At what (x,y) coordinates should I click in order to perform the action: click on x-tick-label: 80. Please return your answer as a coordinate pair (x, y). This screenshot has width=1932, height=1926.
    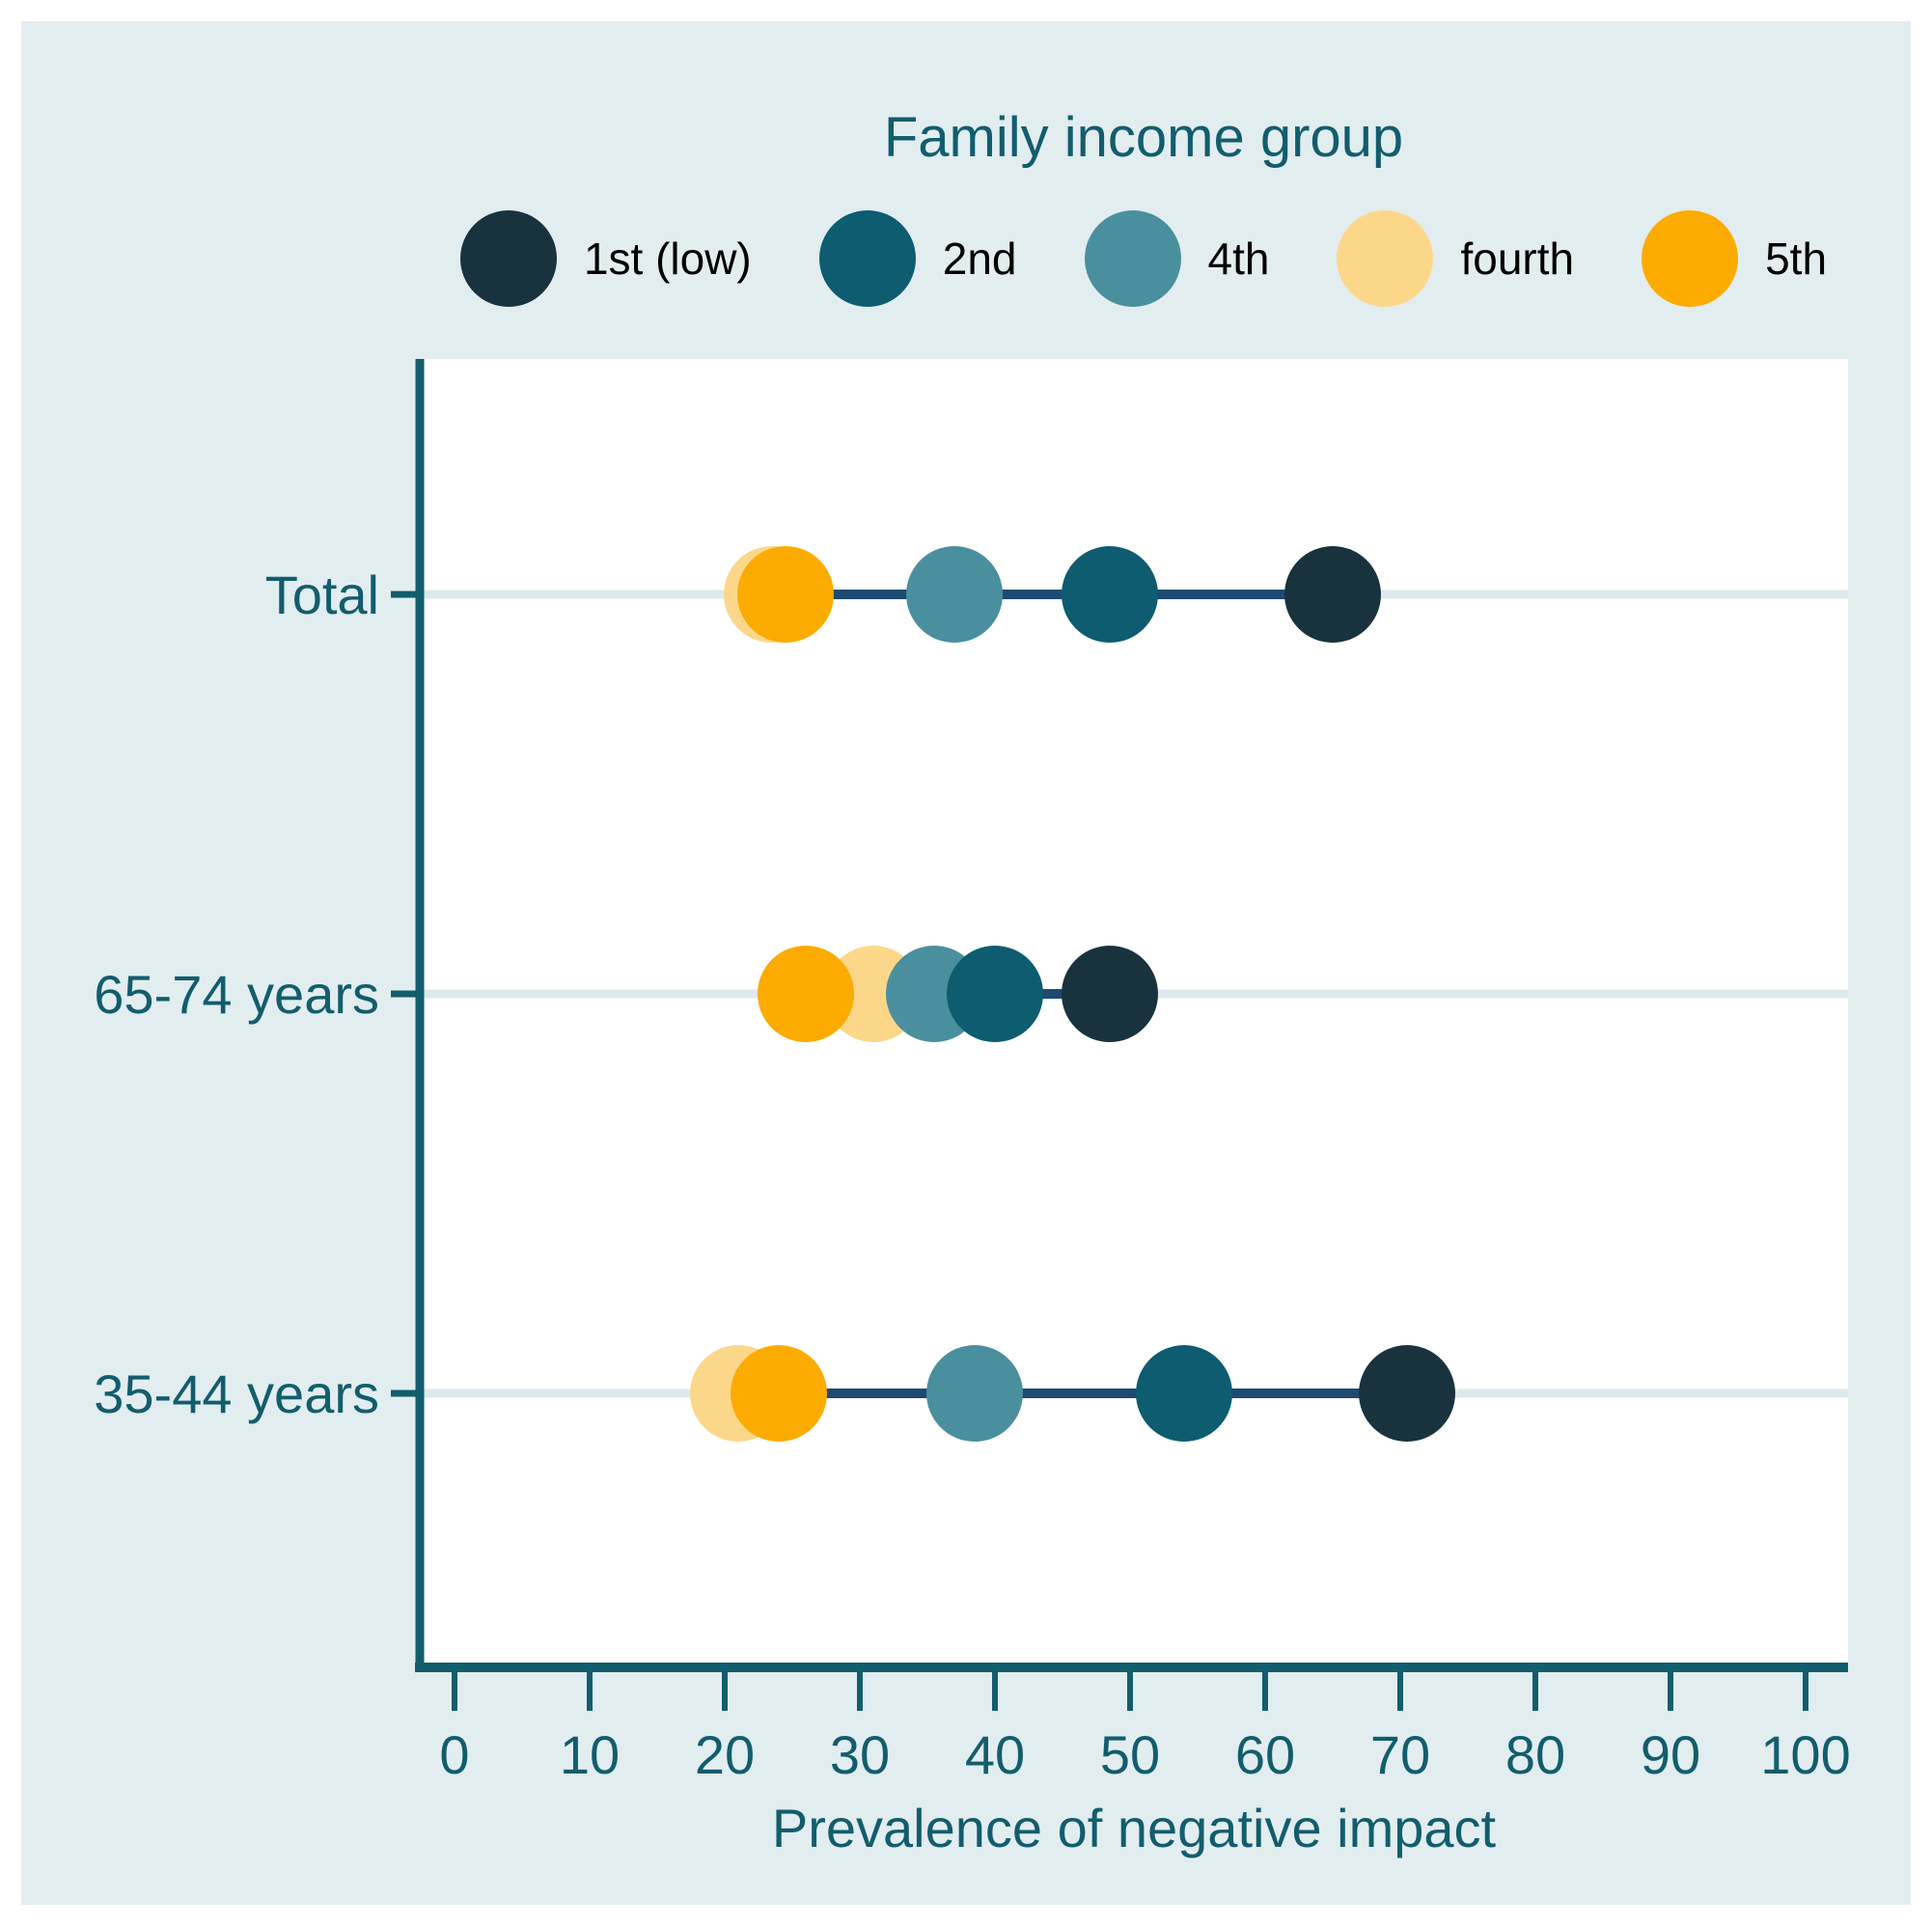
    Looking at the image, I should click on (1535, 1755).